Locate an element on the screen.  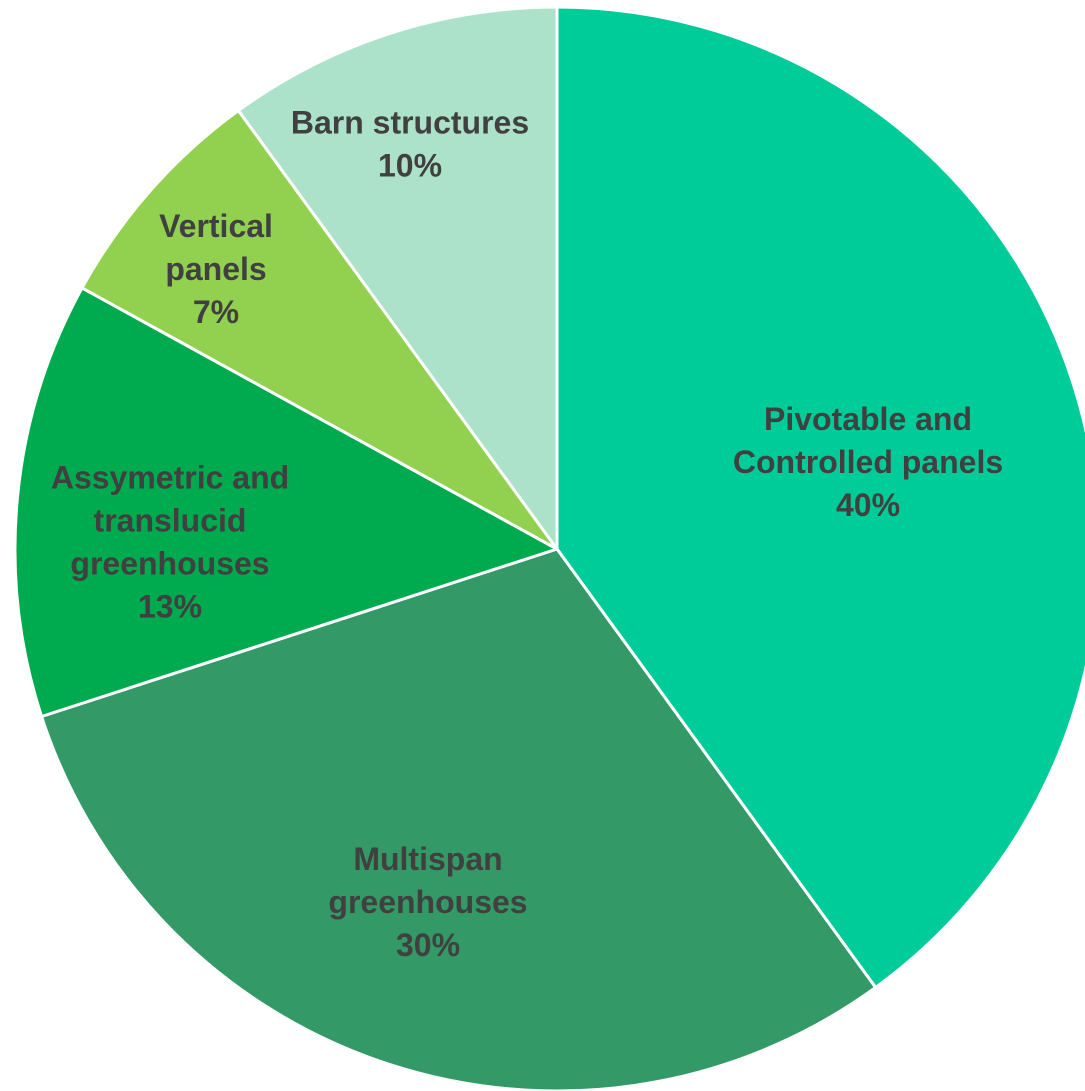
pie-data-label-5: Barn structures 10% is located at coordinates (410, 144).